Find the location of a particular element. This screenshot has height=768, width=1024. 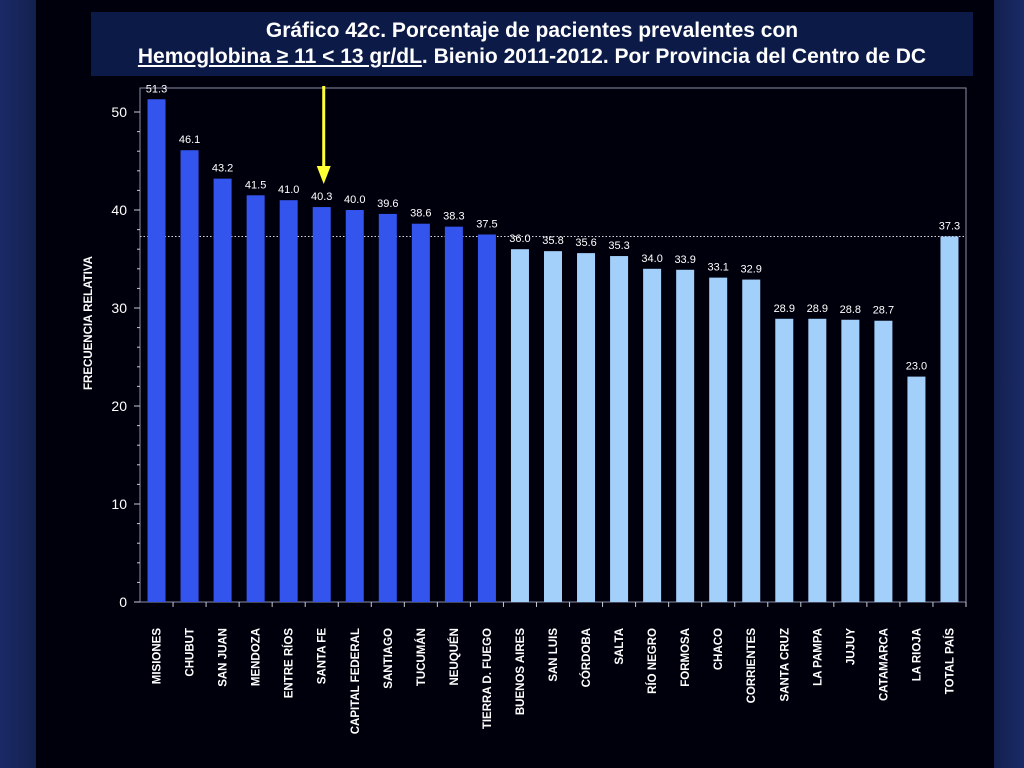

x-category-label: TOTAL PAÍS is located at coordinates (949, 661).